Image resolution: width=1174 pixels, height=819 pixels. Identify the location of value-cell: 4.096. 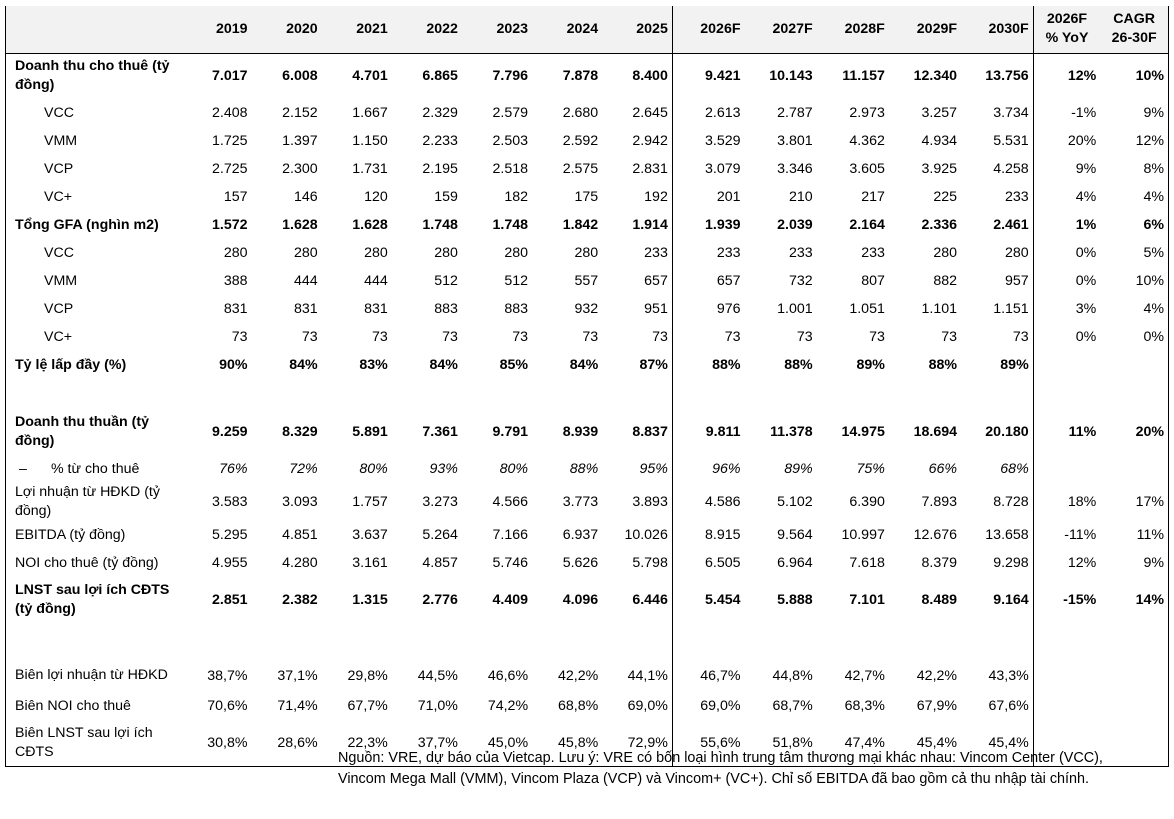
(580, 600).